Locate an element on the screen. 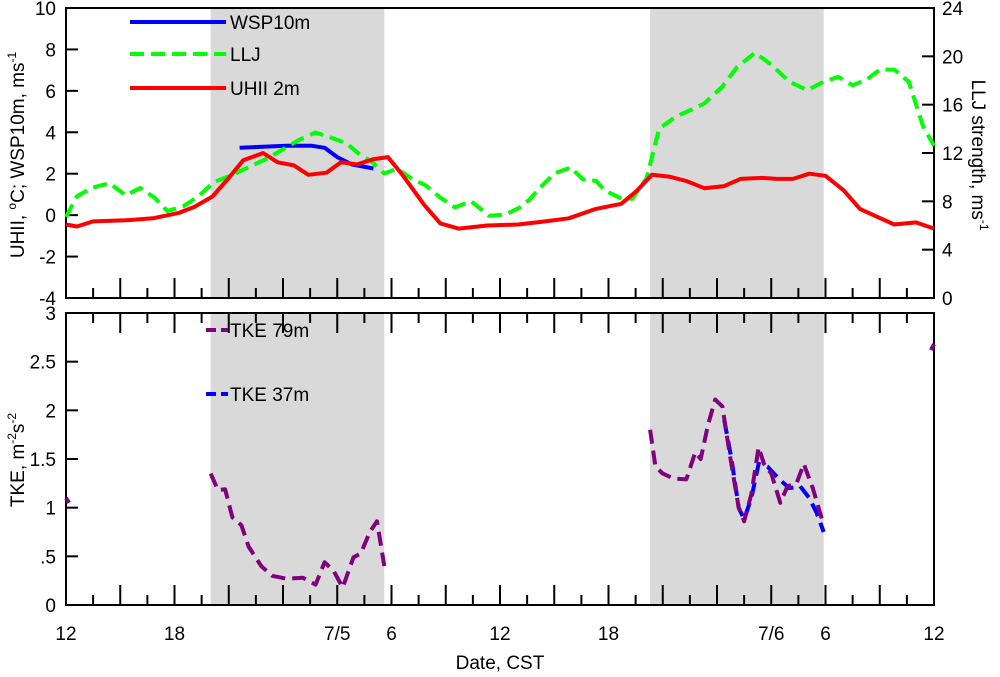 The image size is (1000, 677). top-y-tick-label: 8 is located at coordinates (50, 50).